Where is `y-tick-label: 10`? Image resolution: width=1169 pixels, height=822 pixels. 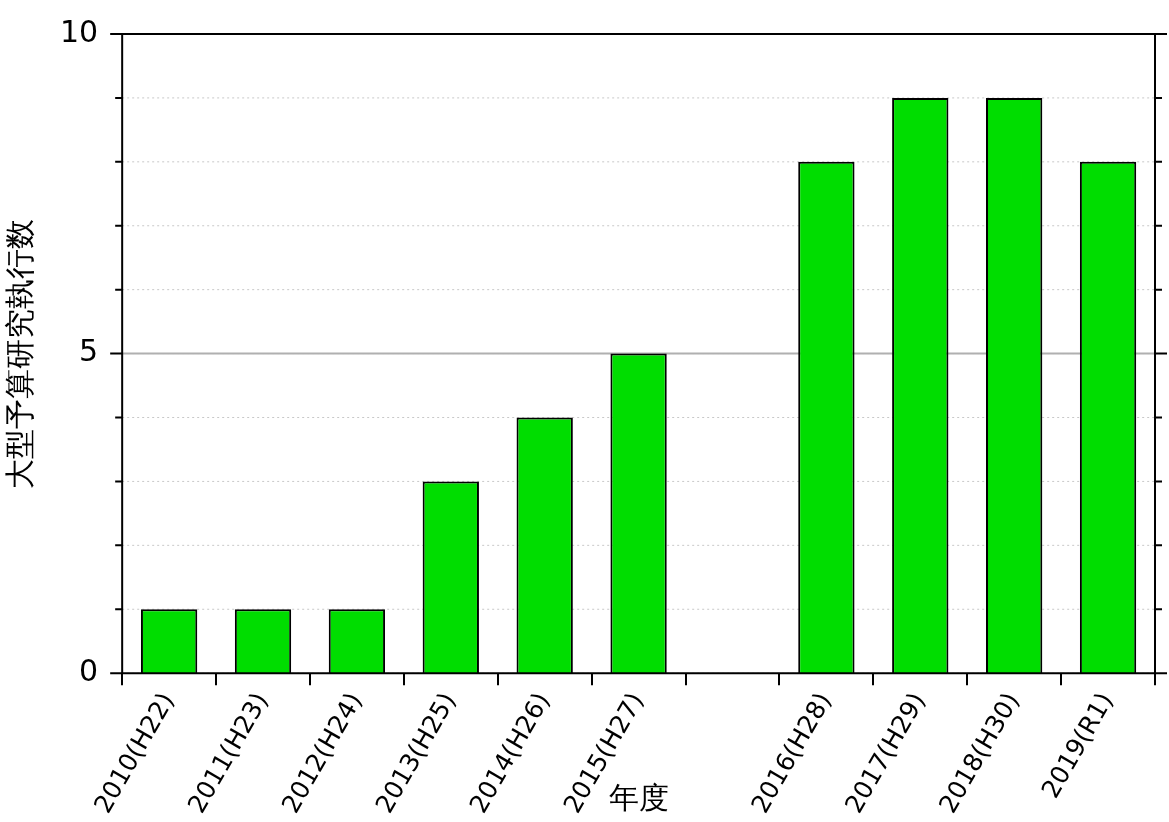 y-tick-label: 10 is located at coordinates (79, 31).